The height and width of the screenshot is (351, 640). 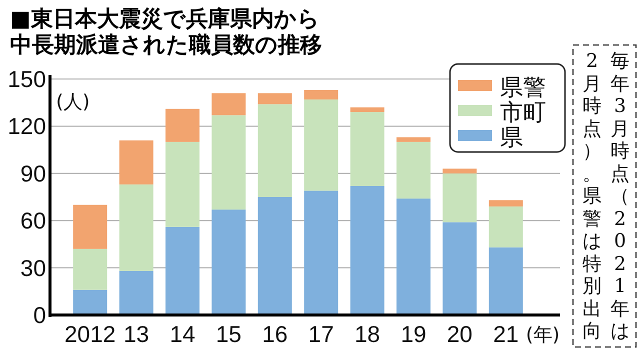 What do you see at coordinates (33, 267) in the screenshot?
I see `y-tick-label: 30` at bounding box center [33, 267].